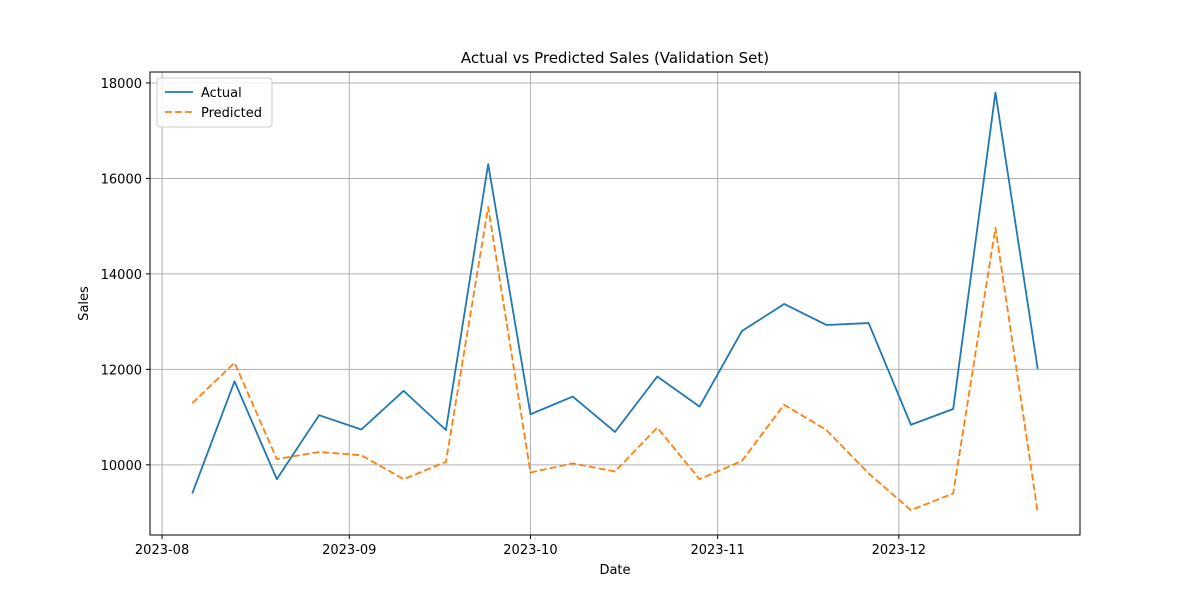 Image resolution: width=1200 pixels, height=600 pixels. I want to click on y-tick-label: 10000, so click(121, 466).